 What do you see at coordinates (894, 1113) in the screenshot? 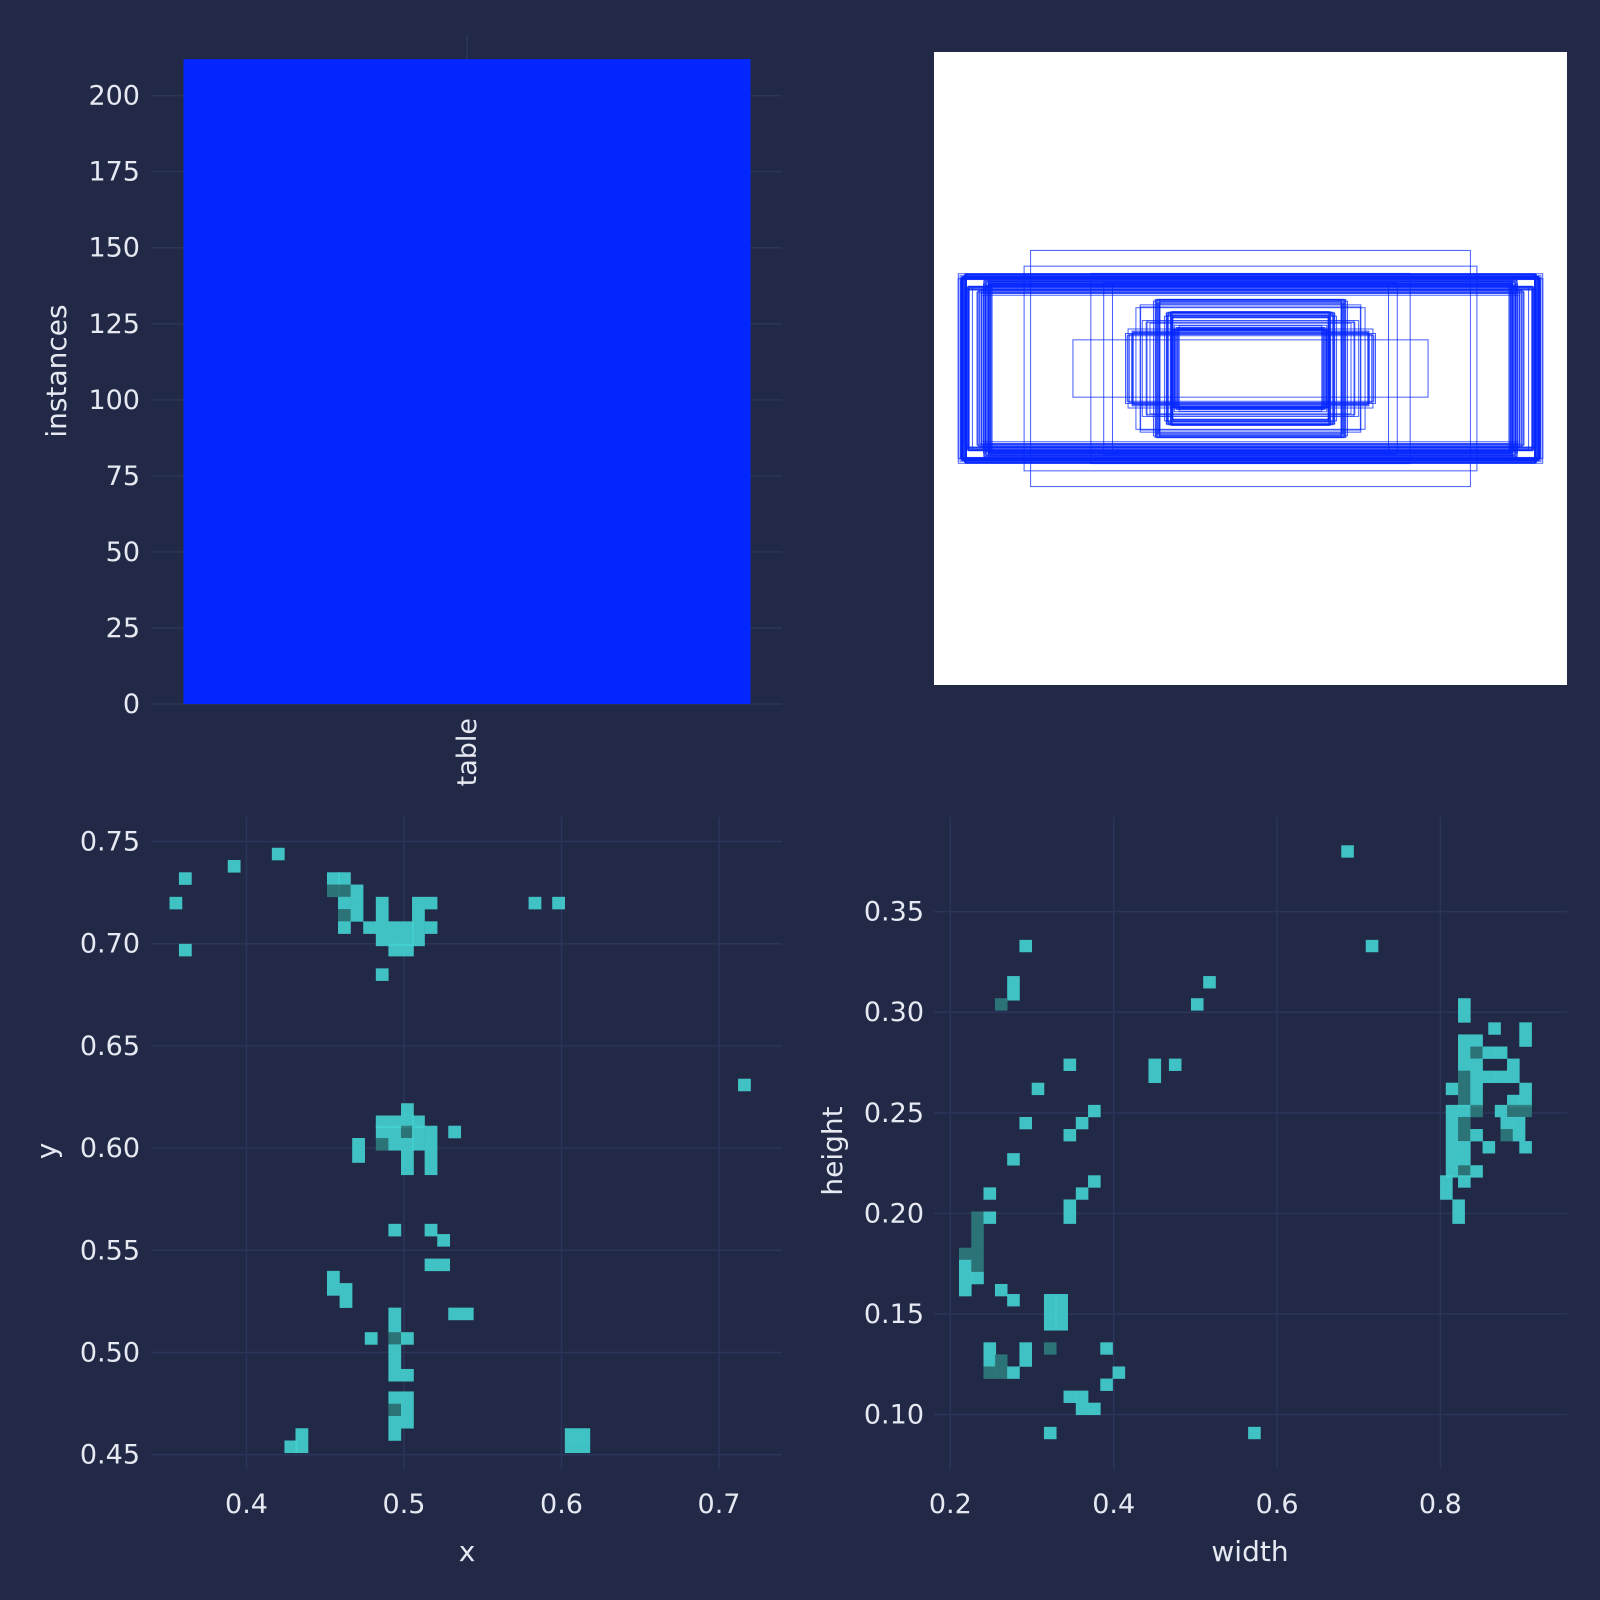
I see `wh-heatmap-y-tick-label: 0.25` at bounding box center [894, 1113].